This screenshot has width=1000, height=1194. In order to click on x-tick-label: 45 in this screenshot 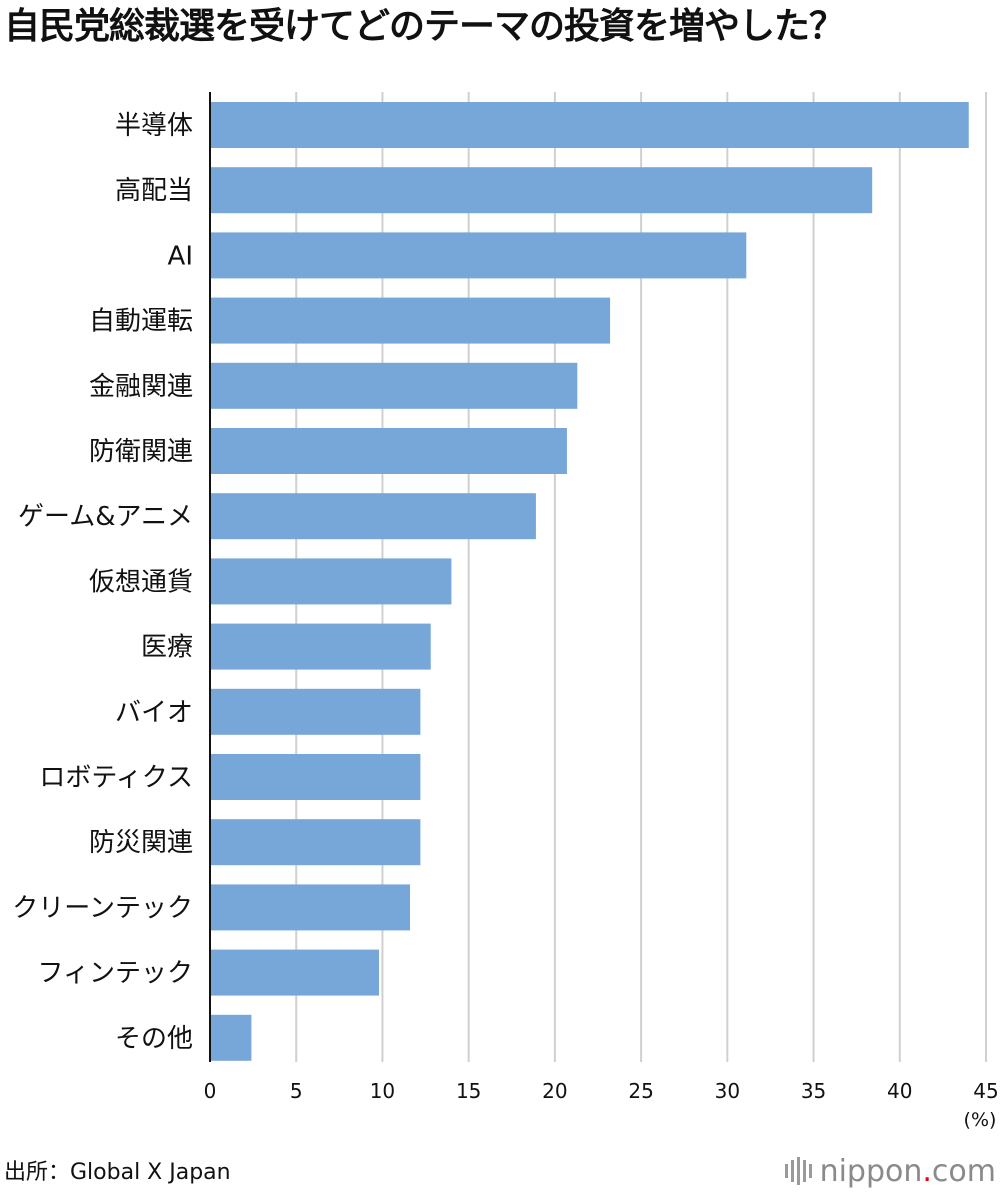, I will do `click(985, 1091)`.